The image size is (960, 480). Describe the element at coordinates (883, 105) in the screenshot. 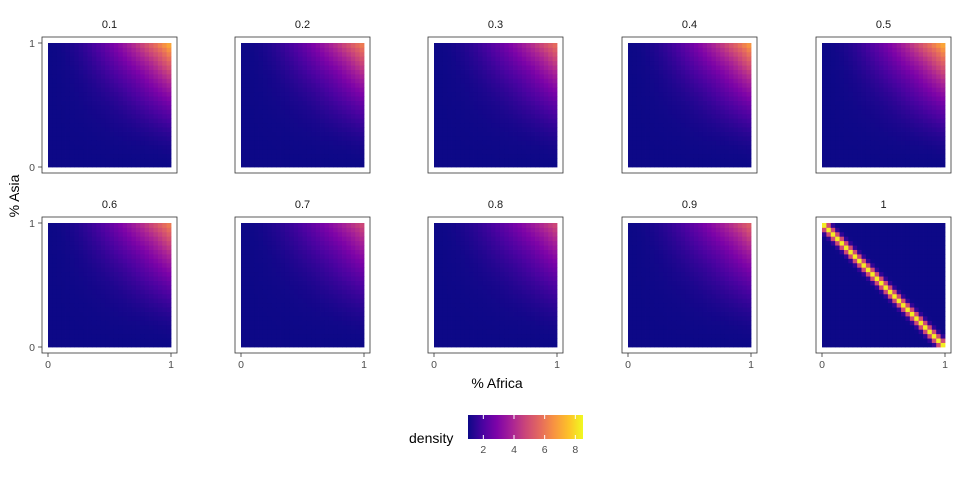

I see `panel-border` at that location.